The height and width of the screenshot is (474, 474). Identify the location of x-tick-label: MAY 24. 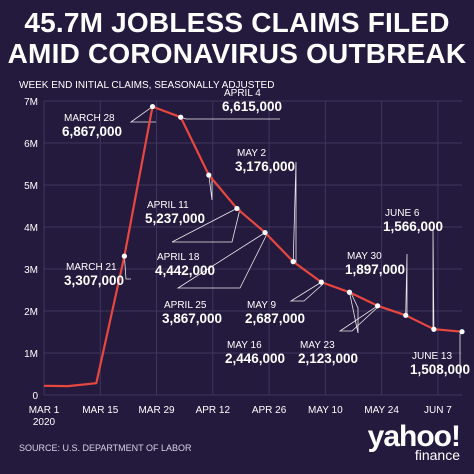
(381, 410).